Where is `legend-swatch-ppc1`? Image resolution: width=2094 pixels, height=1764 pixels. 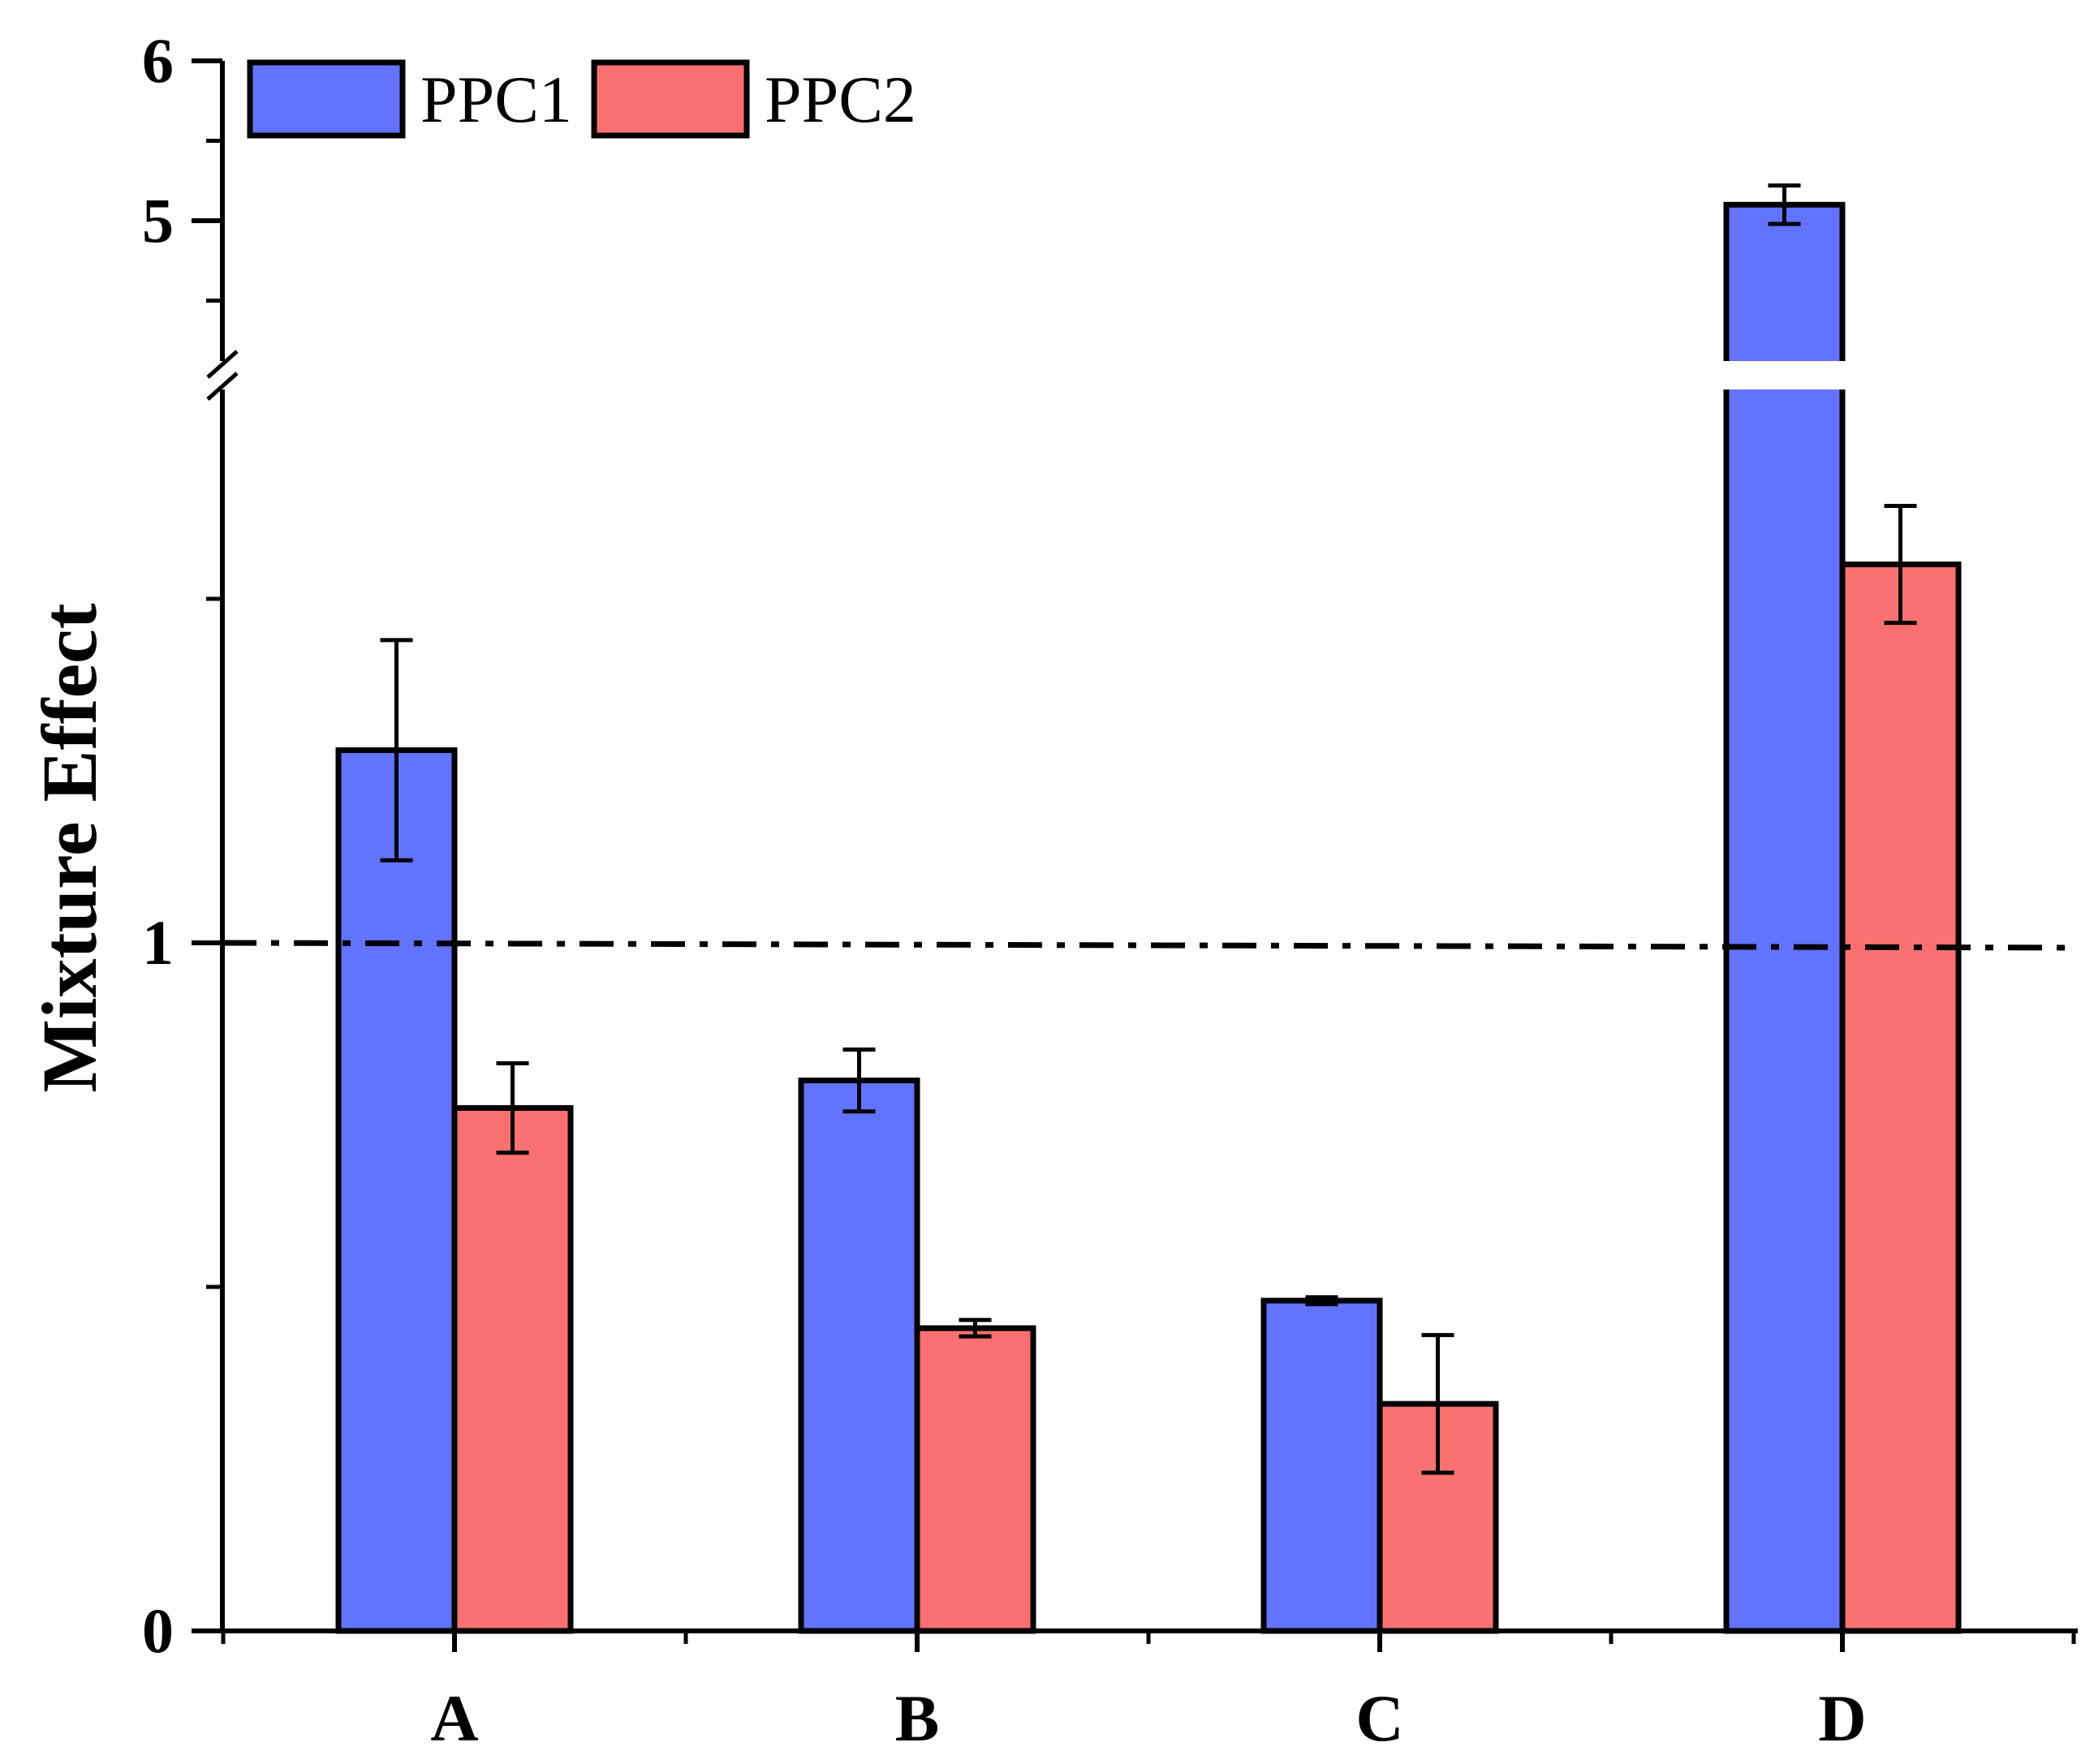 legend-swatch-ppc1 is located at coordinates (326, 99).